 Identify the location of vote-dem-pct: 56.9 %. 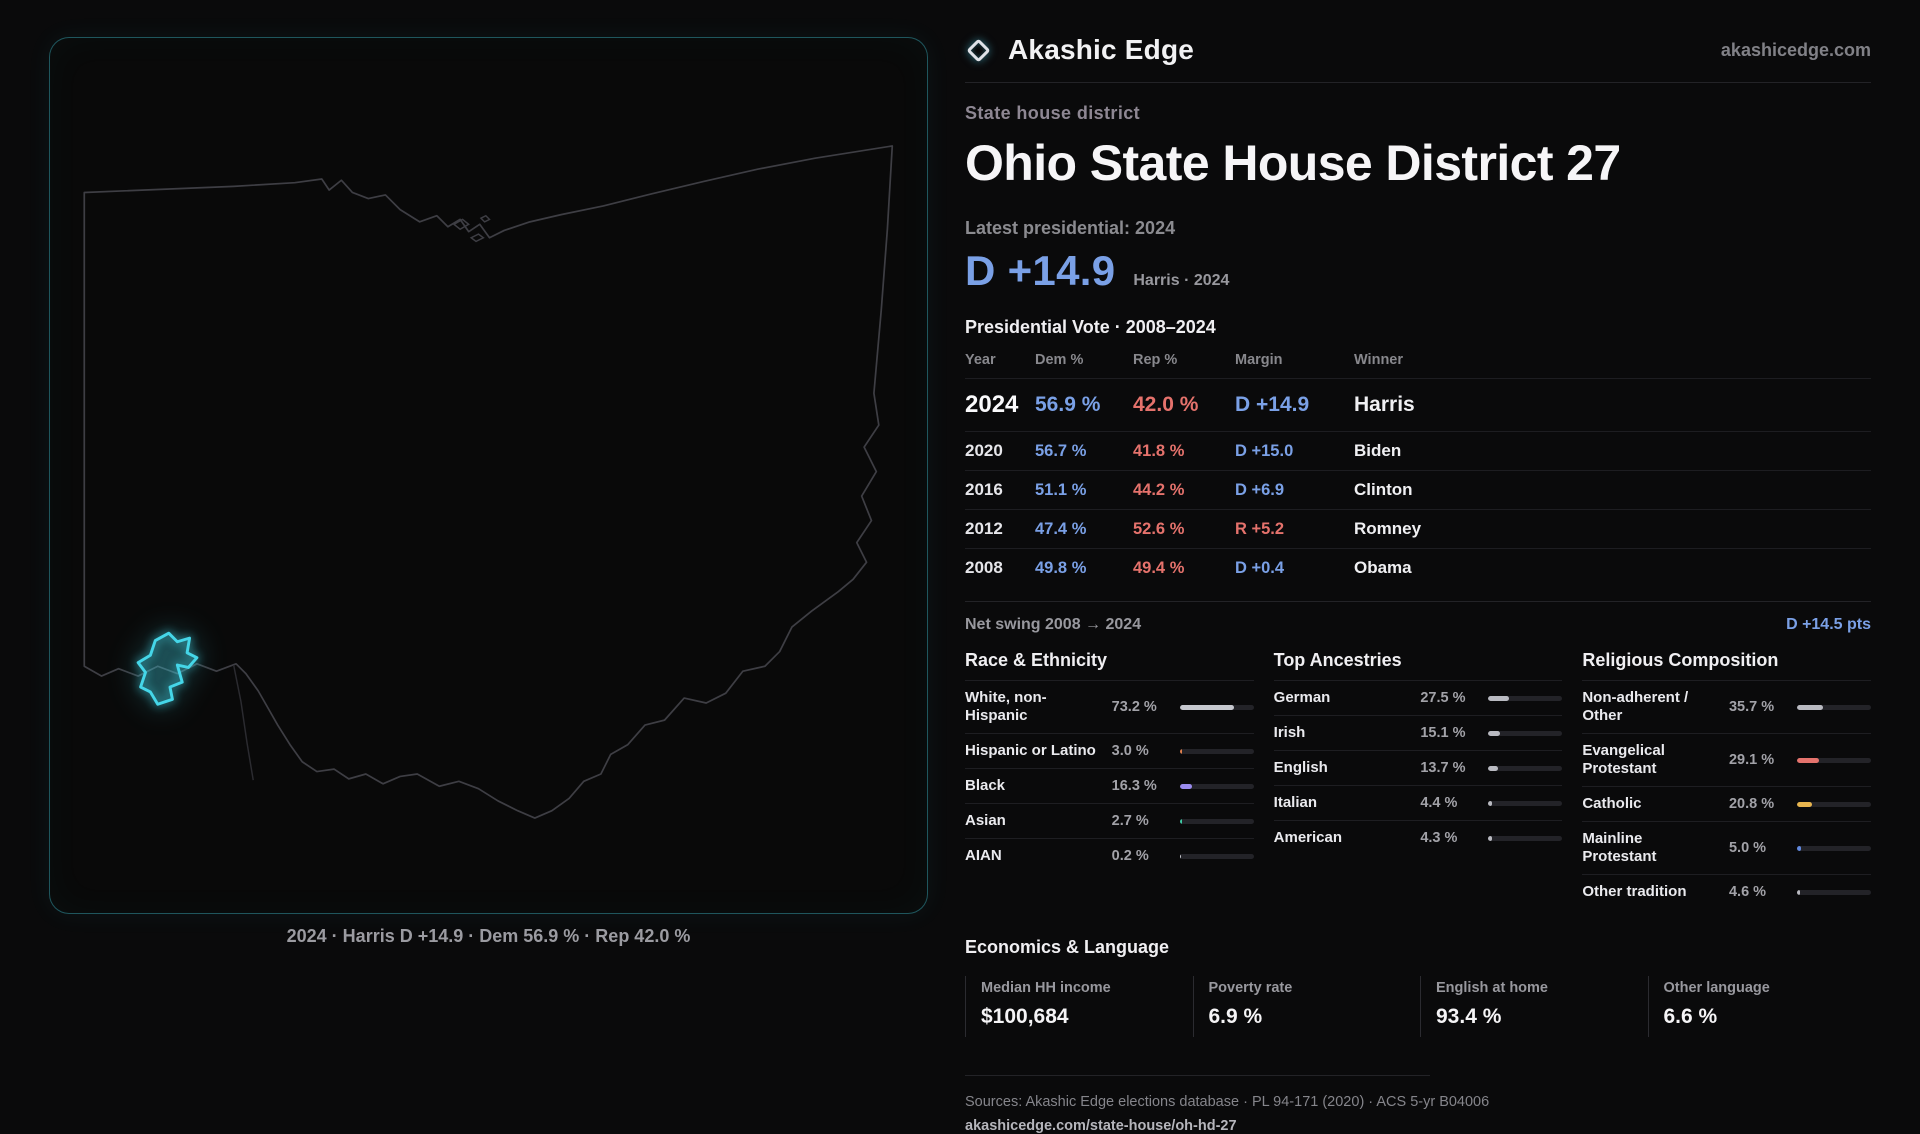
(1068, 404).